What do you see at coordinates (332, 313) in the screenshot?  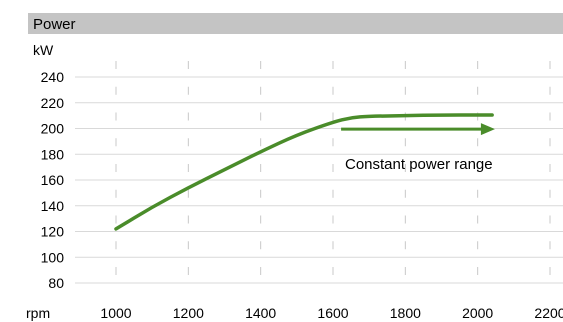 I see `x-tick-label: 1600` at bounding box center [332, 313].